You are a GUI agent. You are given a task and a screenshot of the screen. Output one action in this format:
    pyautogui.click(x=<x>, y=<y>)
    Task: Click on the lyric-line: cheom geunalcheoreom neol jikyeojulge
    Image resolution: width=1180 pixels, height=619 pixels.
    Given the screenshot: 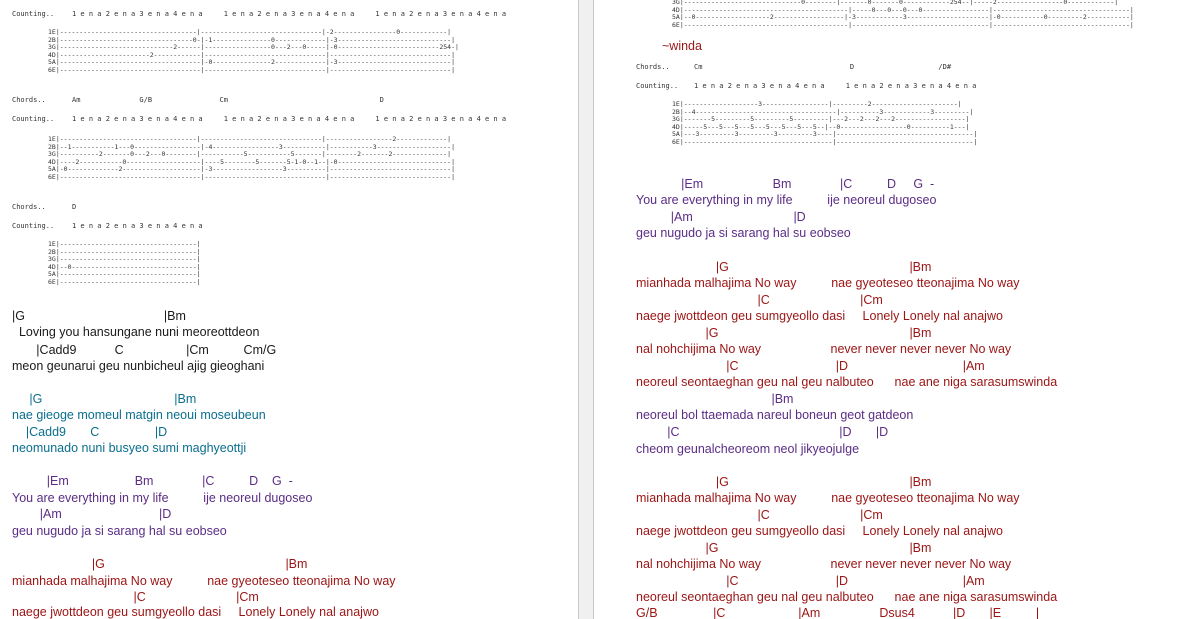 What is the action you would take?
    pyautogui.click(x=748, y=449)
    